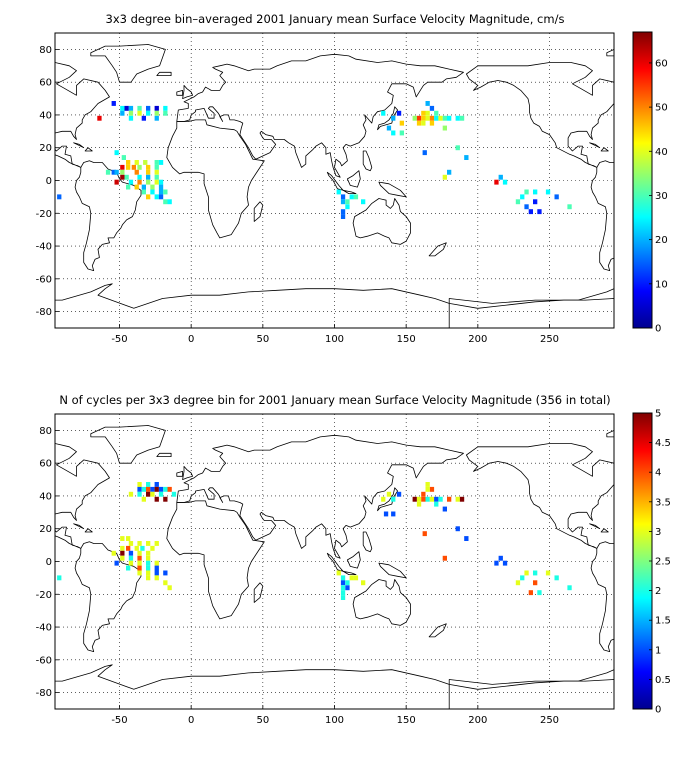 The height and width of the screenshot is (760, 696). Describe the element at coordinates (663, 443) in the screenshot. I see `colorbar-tick-label: 4.5` at that location.